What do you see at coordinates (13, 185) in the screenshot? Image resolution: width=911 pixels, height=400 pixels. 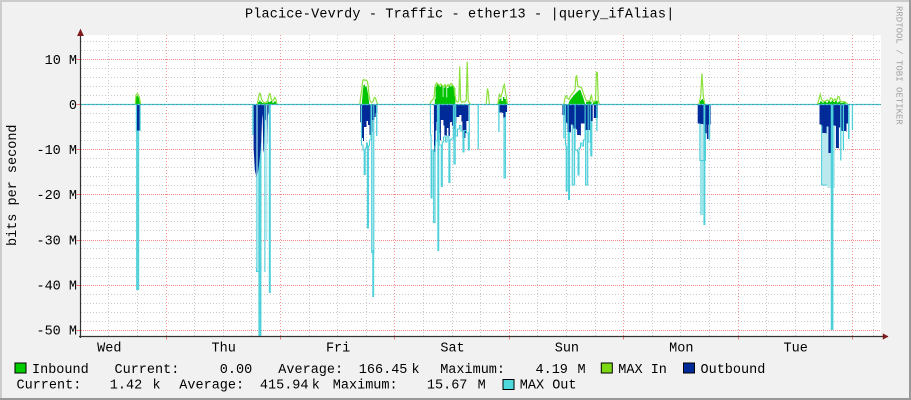 I see `svg-text: bits per second` at bounding box center [13, 185].